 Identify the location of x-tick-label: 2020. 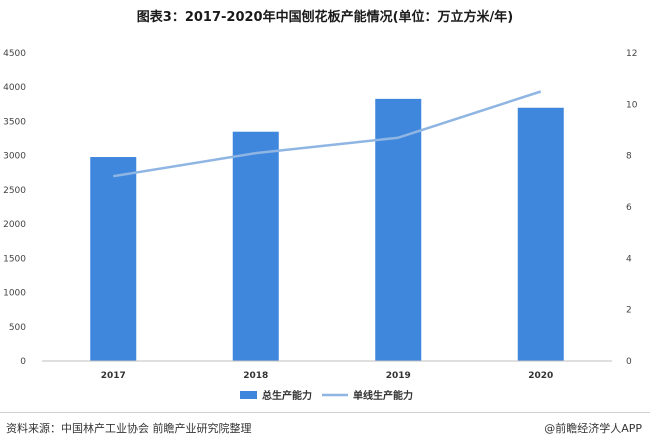
(540, 376).